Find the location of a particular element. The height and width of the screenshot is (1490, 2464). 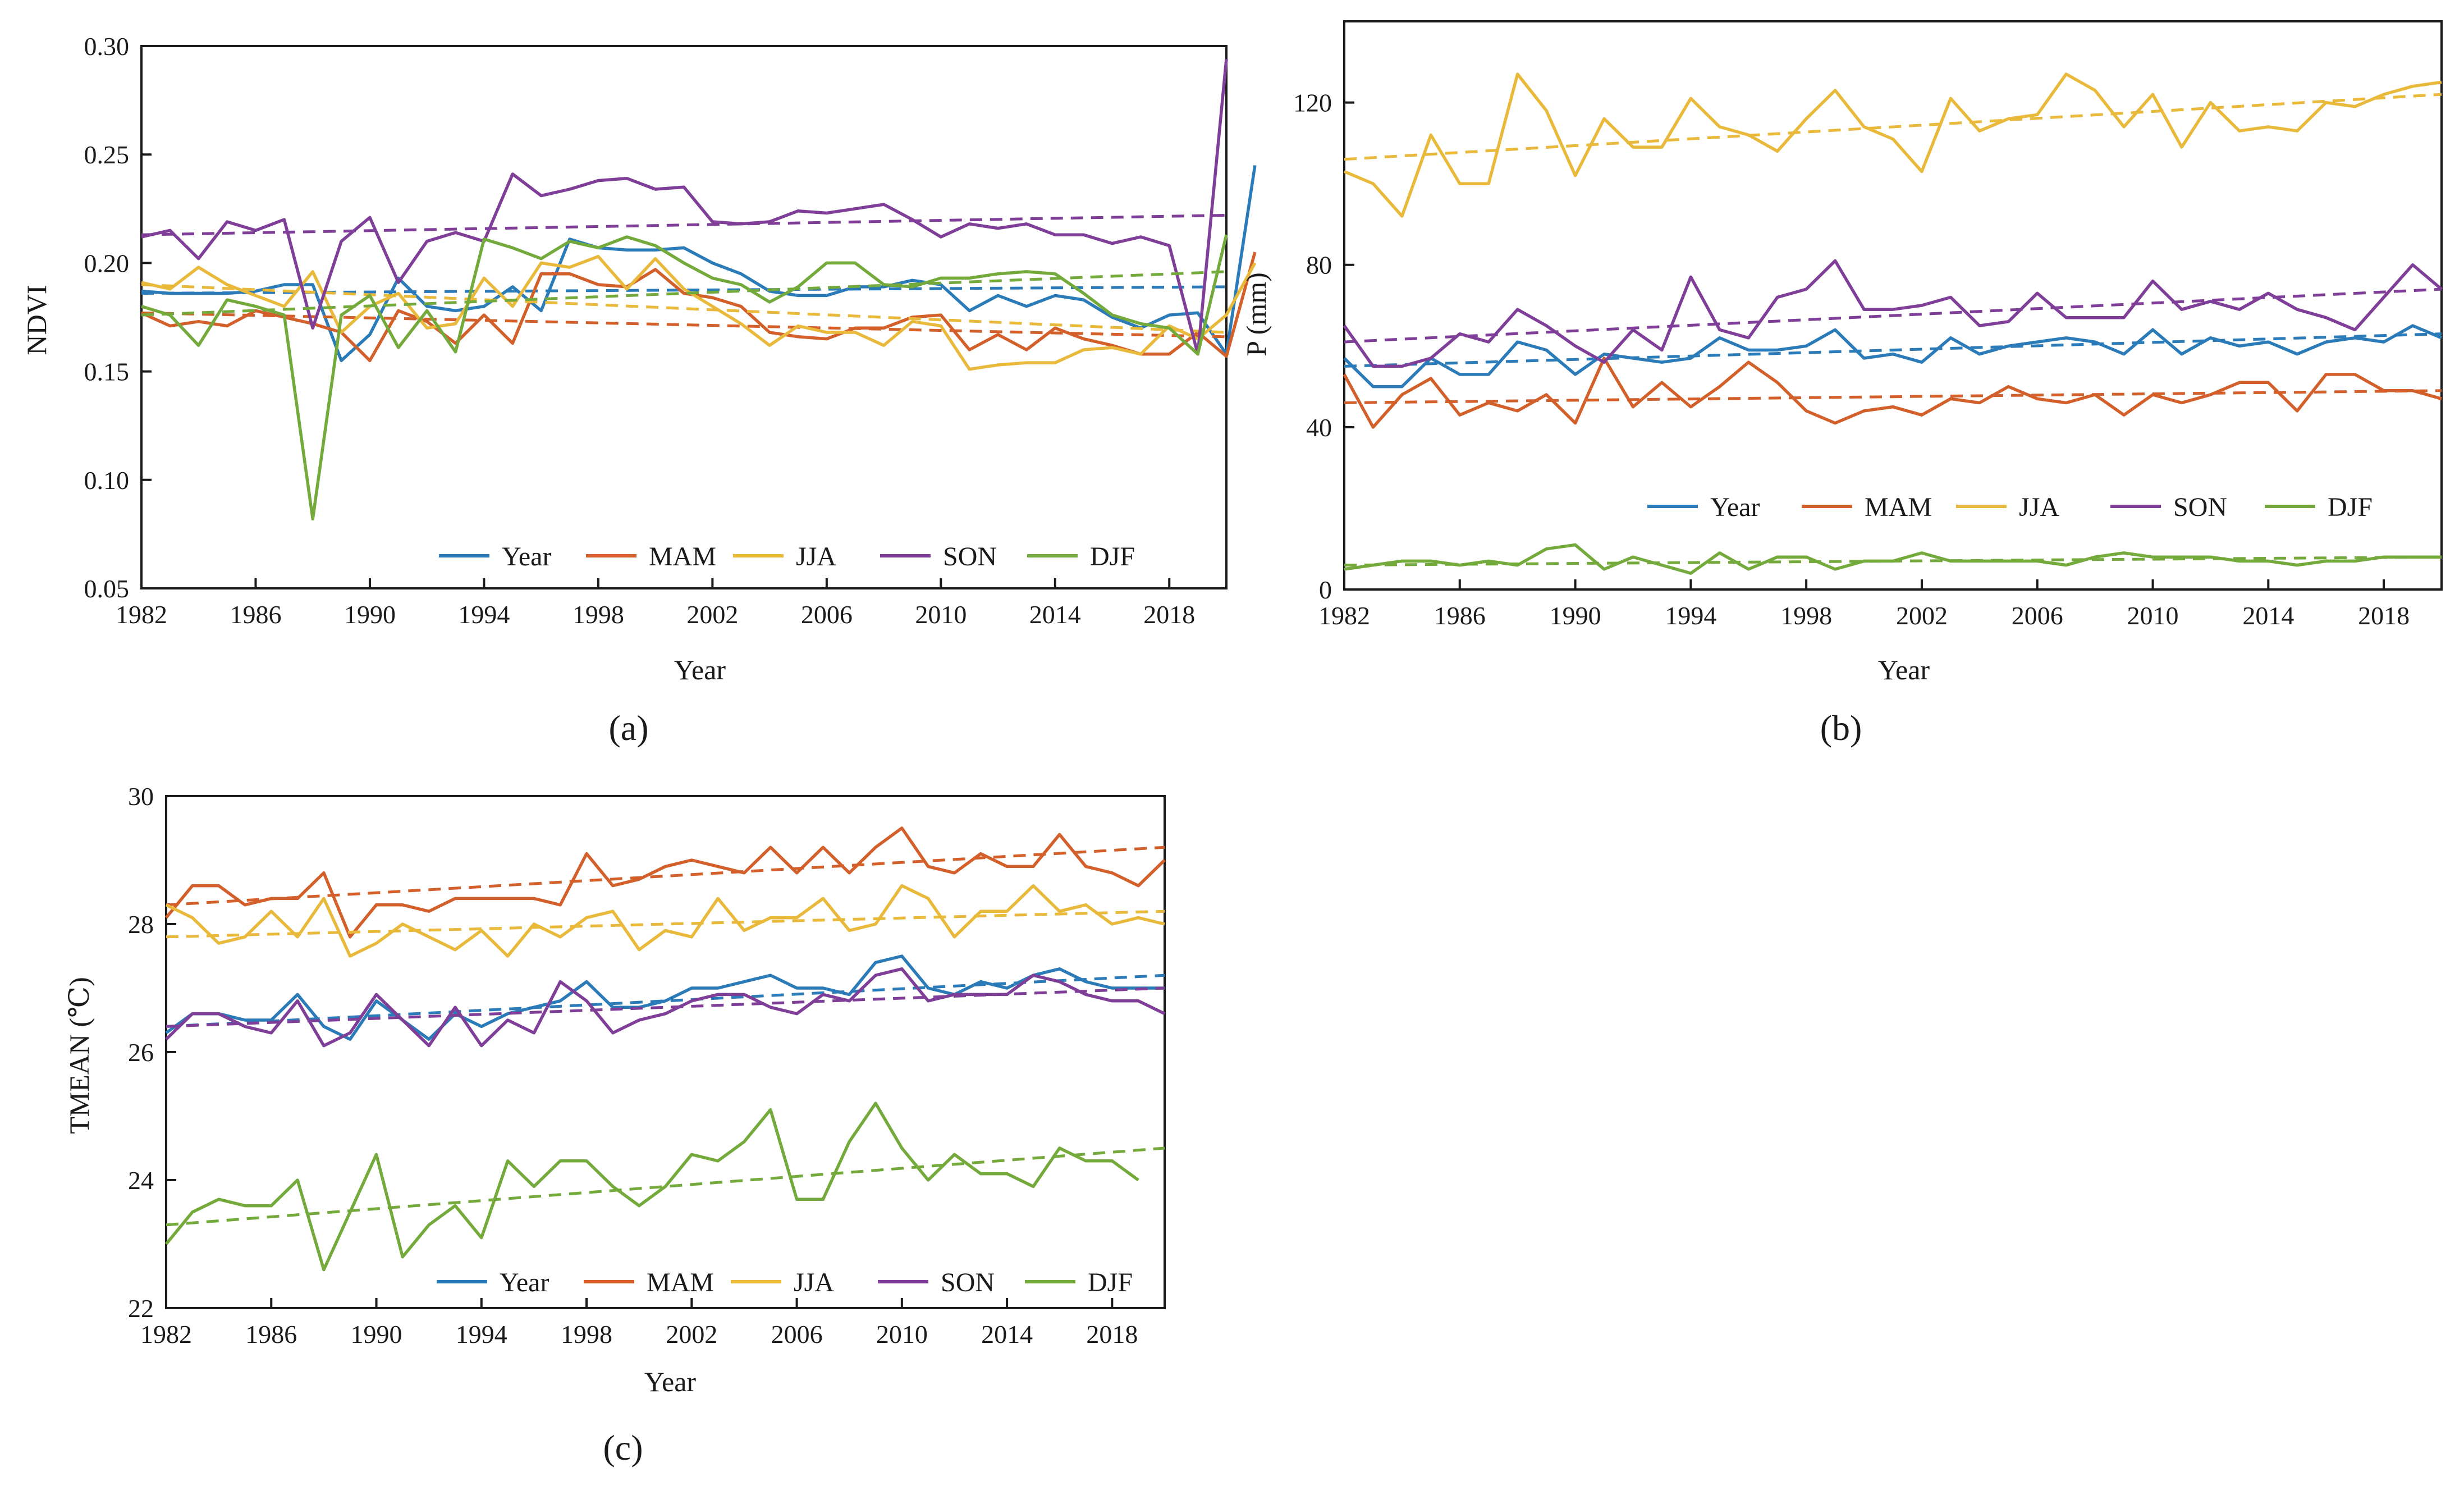

y-tick-label: 0.10 is located at coordinates (107, 480).